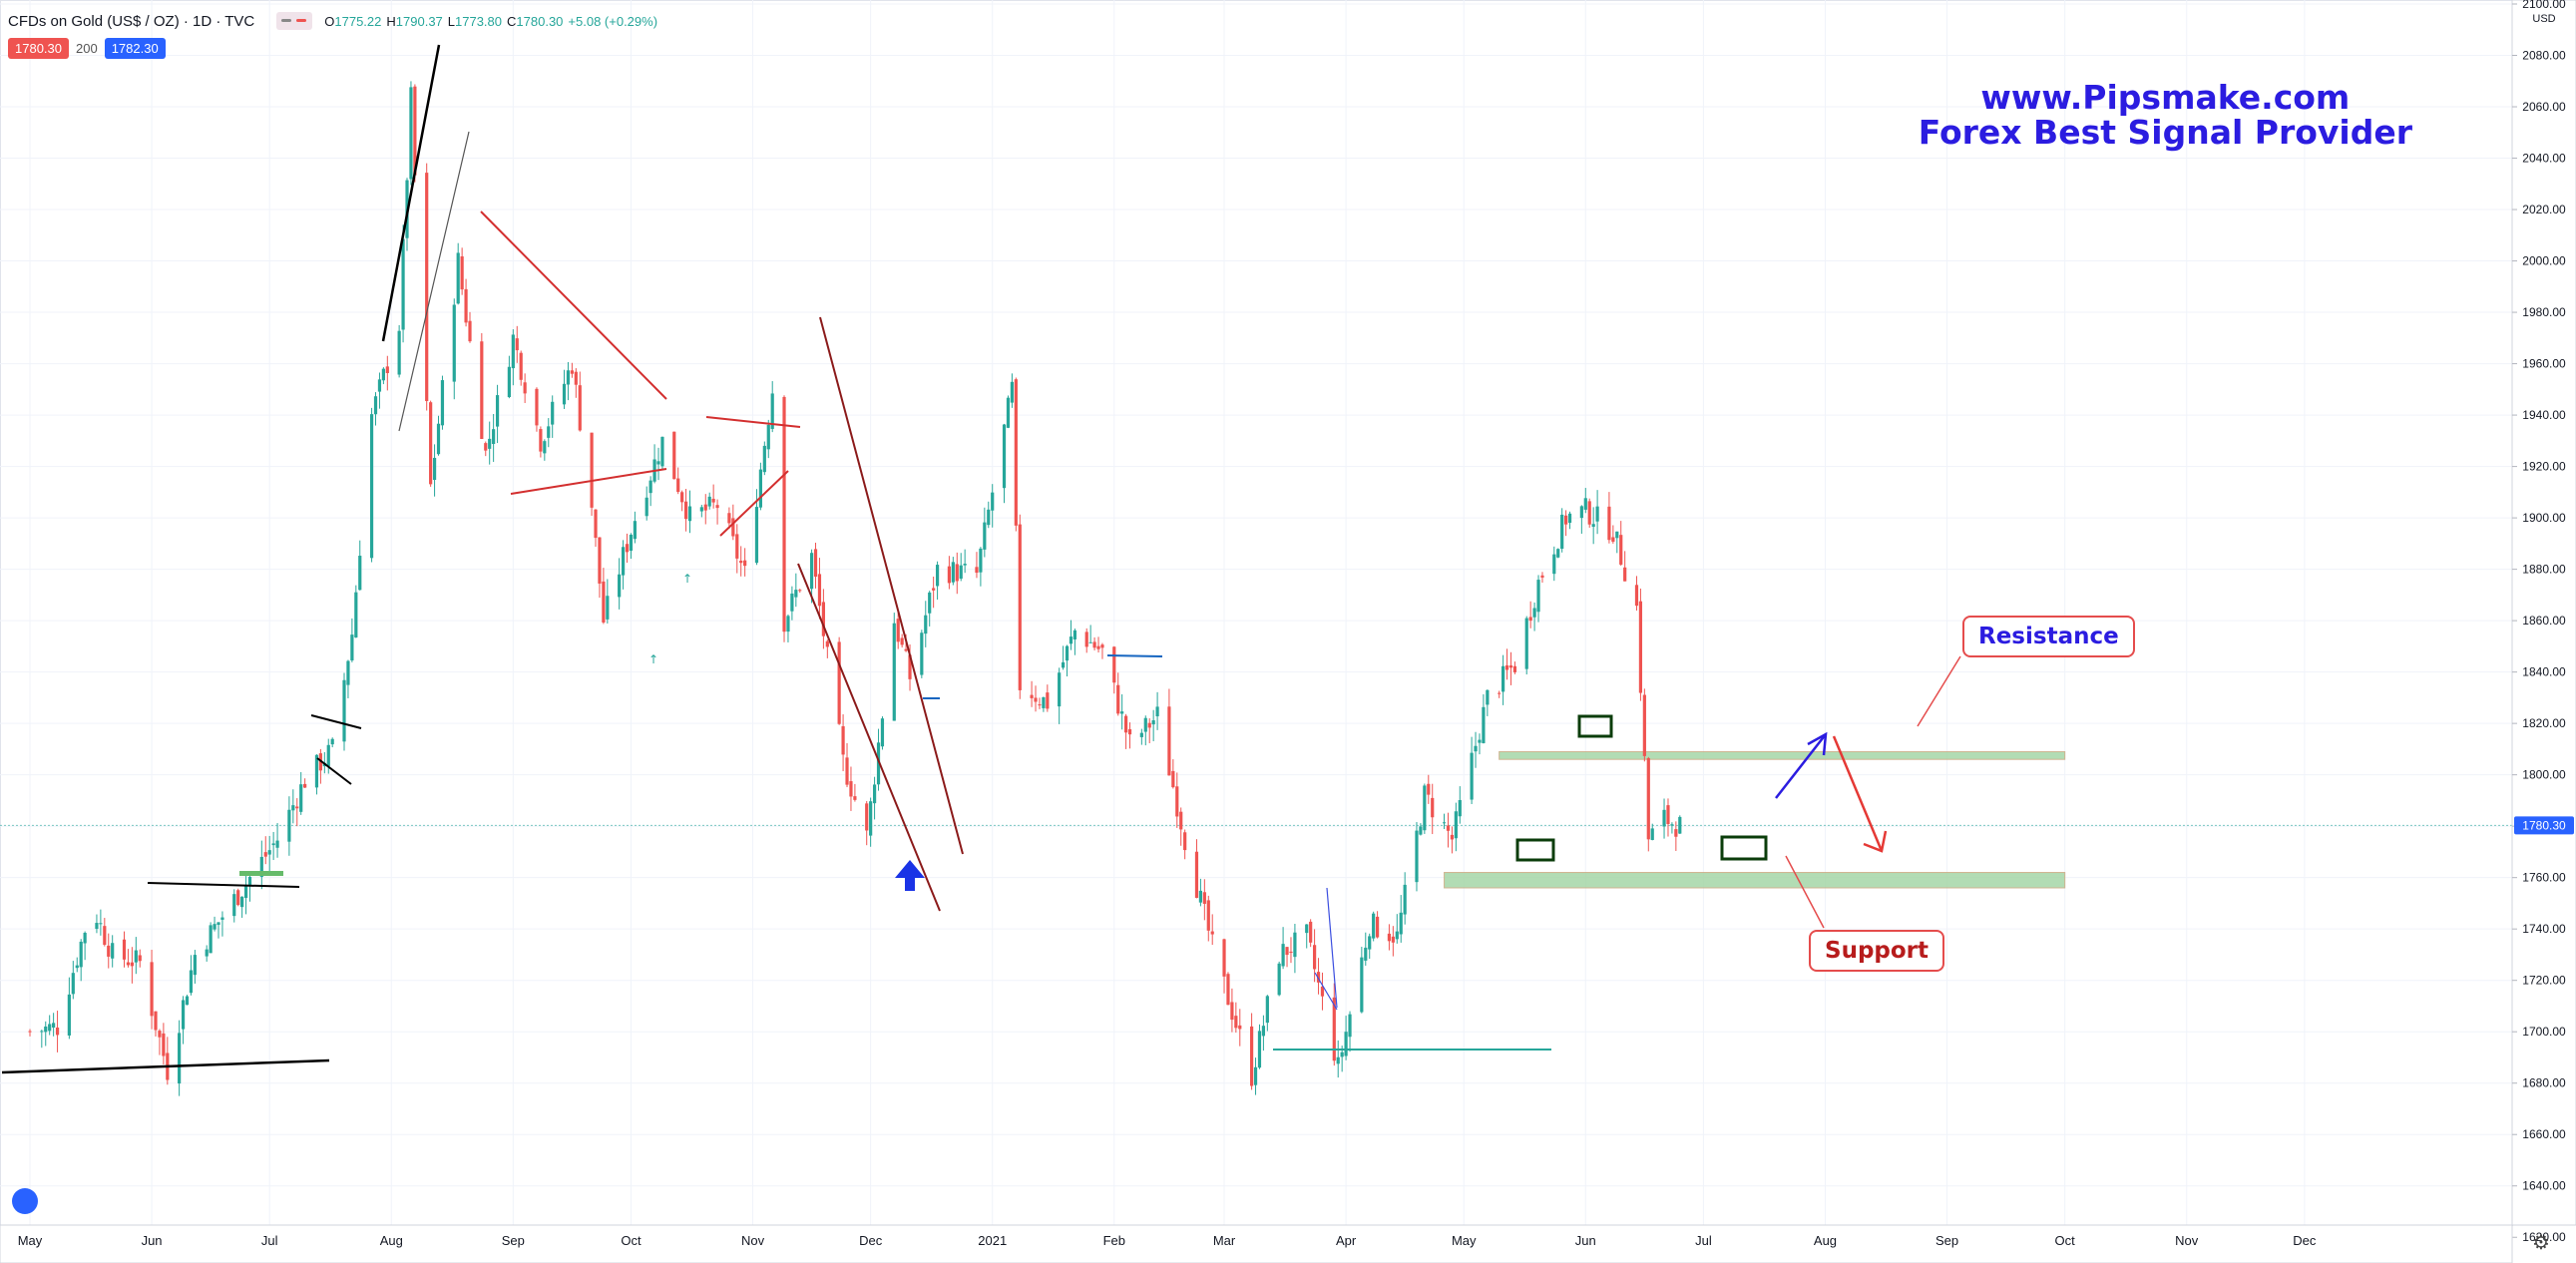 The height and width of the screenshot is (1263, 2576). What do you see at coordinates (2544, 107) in the screenshot?
I see `price-tick-label: 2060.00` at bounding box center [2544, 107].